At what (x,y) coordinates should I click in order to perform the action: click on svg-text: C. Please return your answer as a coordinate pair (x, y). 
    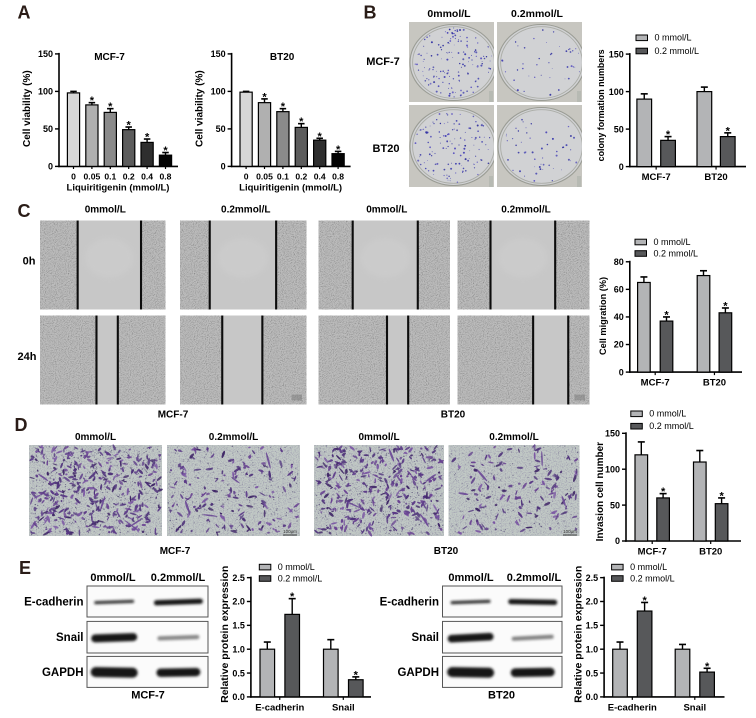
    Looking at the image, I should click on (24, 211).